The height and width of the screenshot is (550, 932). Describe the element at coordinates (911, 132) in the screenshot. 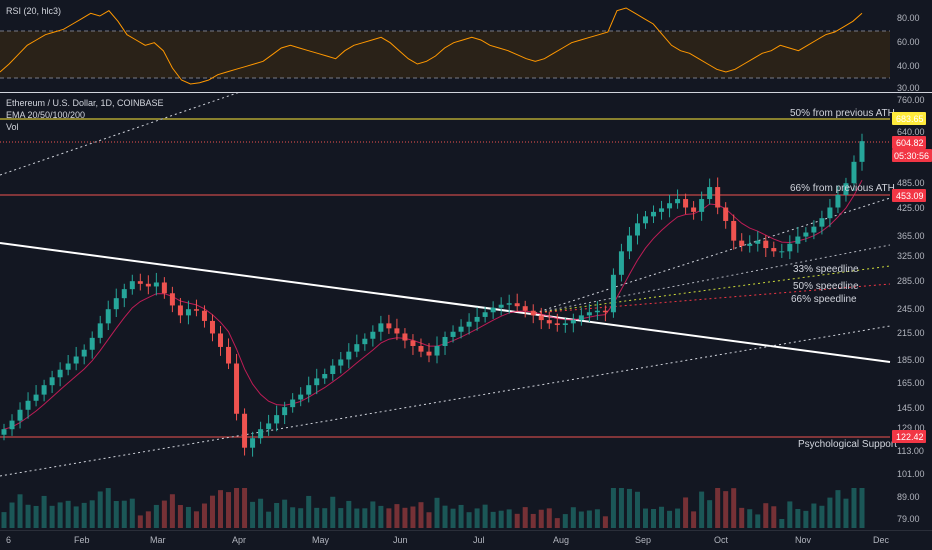

I see `price-tick: 640.00` at that location.